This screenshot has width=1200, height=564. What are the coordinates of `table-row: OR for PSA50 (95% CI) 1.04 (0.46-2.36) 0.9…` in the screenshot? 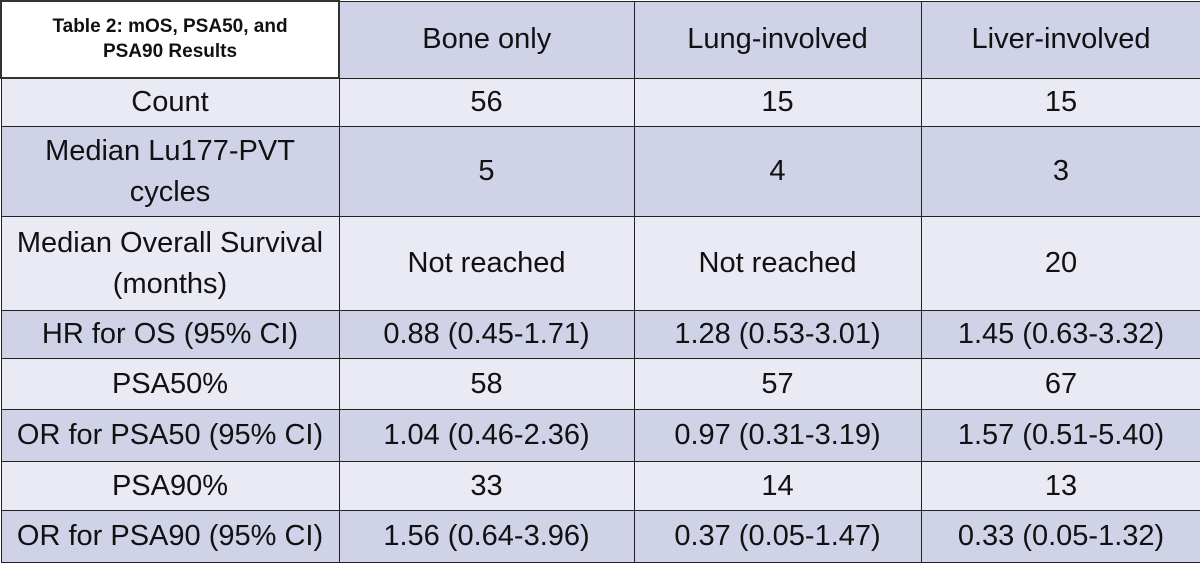 It's located at (600, 435).